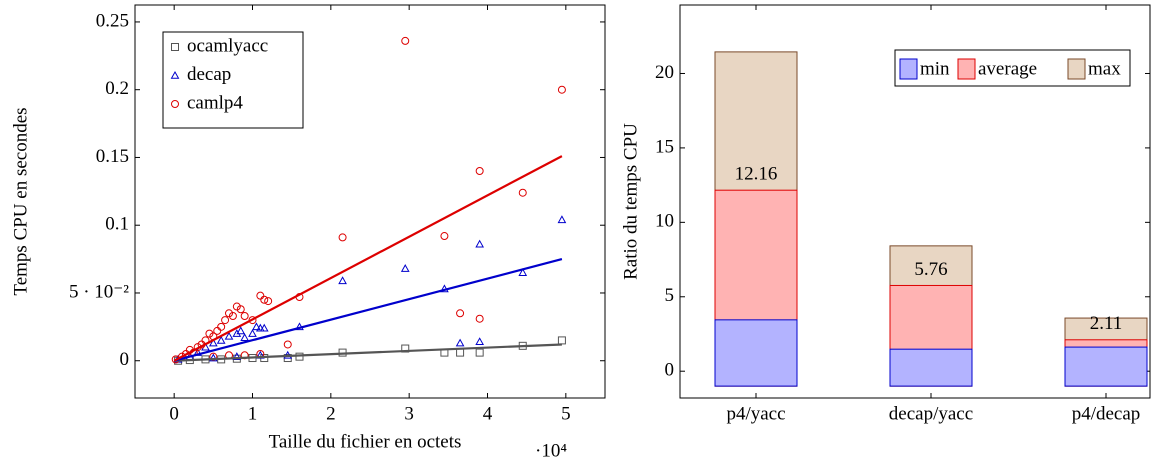  I want to click on x-tick-label: 4, so click(488, 413).